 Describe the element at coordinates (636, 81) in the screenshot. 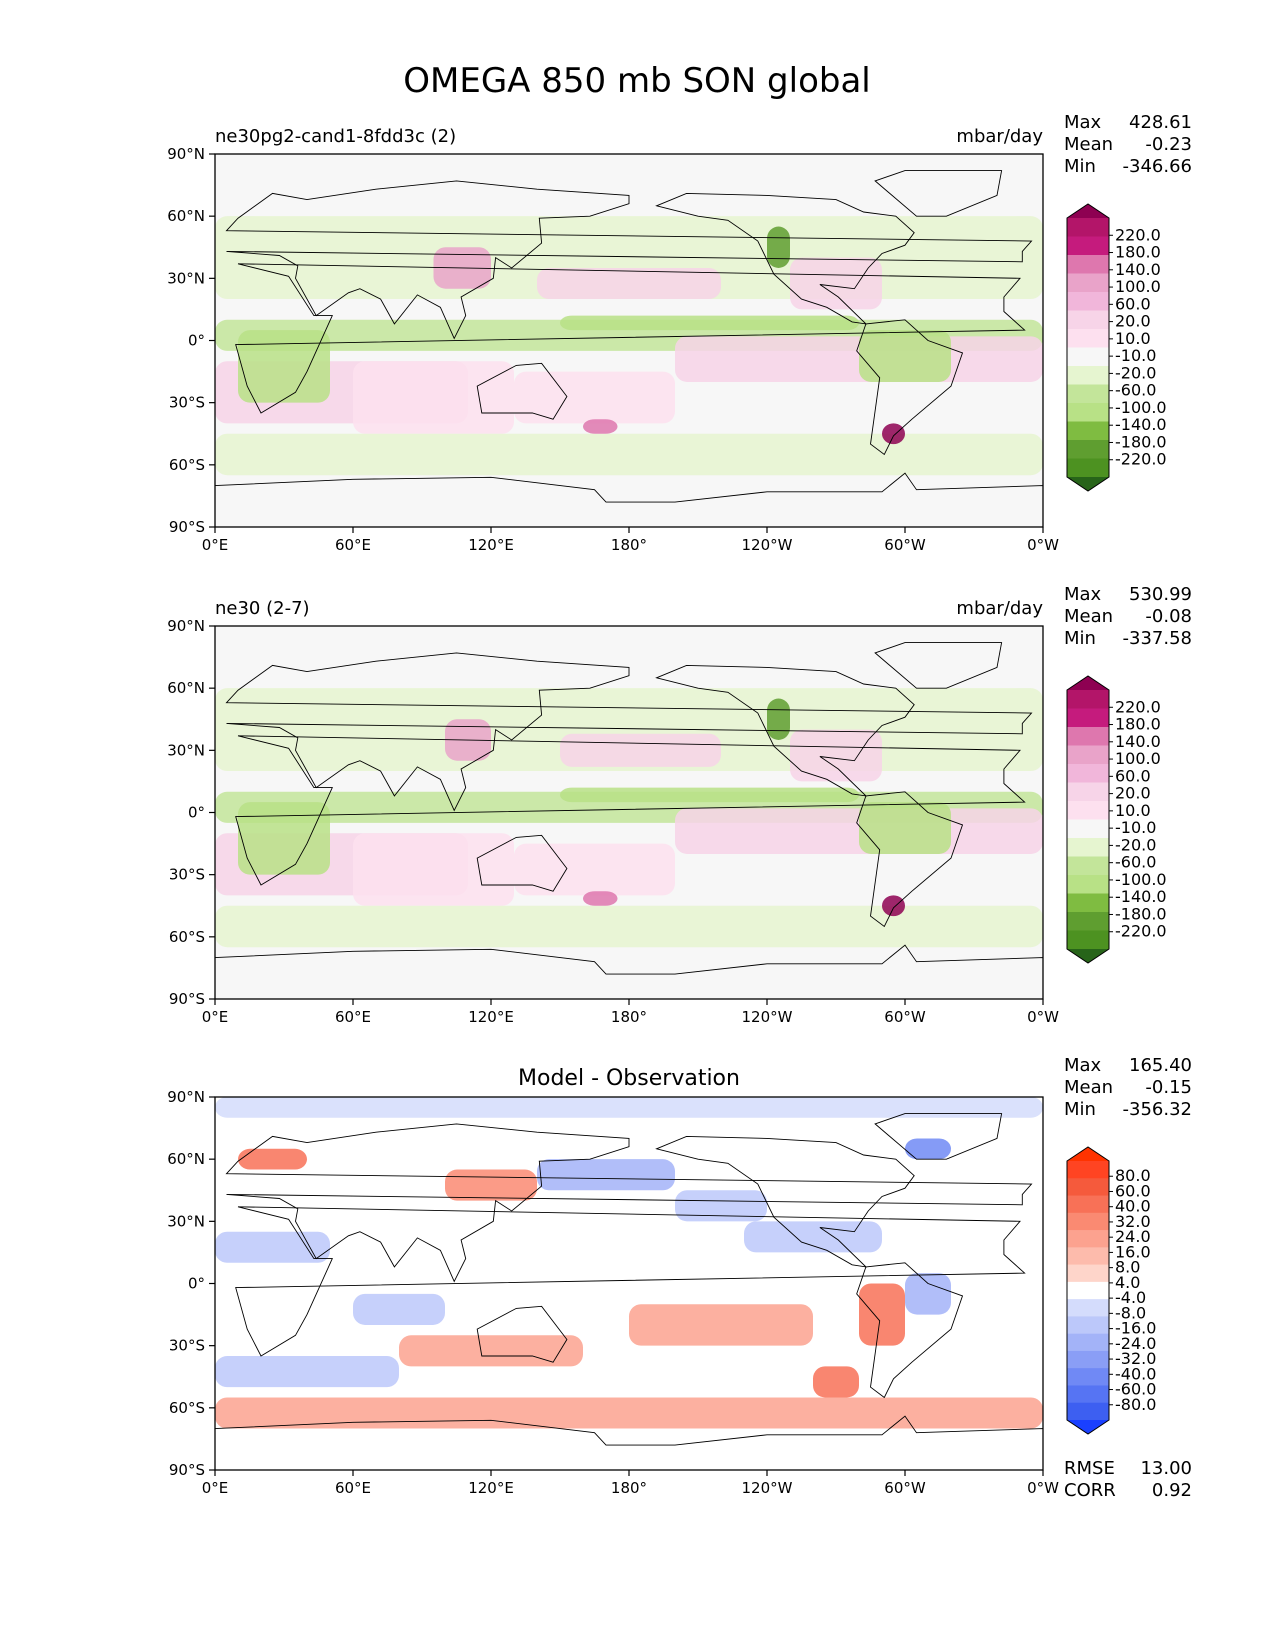

I see `figure-title: OMEGA 850 mb SON global` at that location.